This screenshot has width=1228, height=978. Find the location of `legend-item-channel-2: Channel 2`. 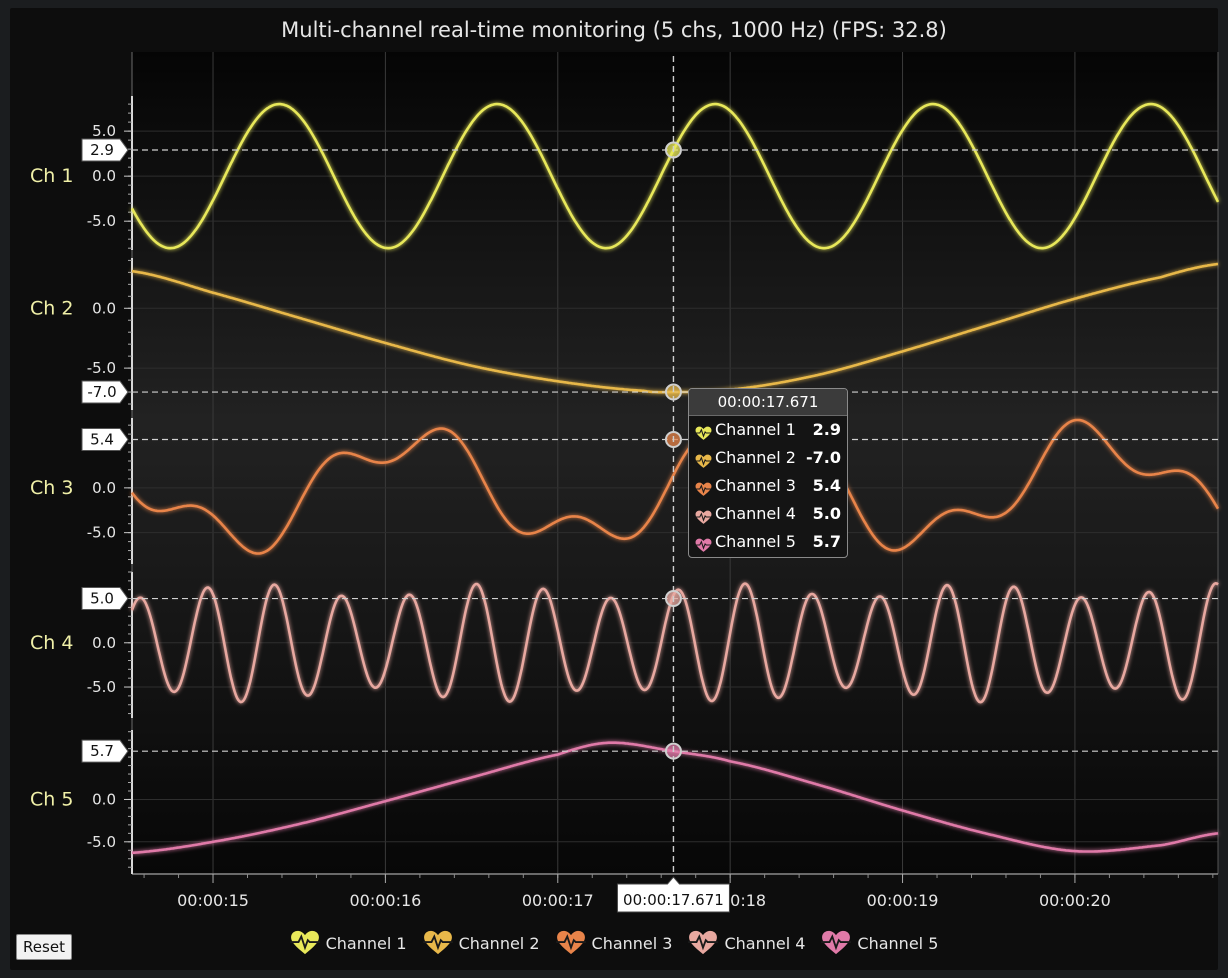

legend-item-channel-2: Channel 2 is located at coordinates (481, 943).